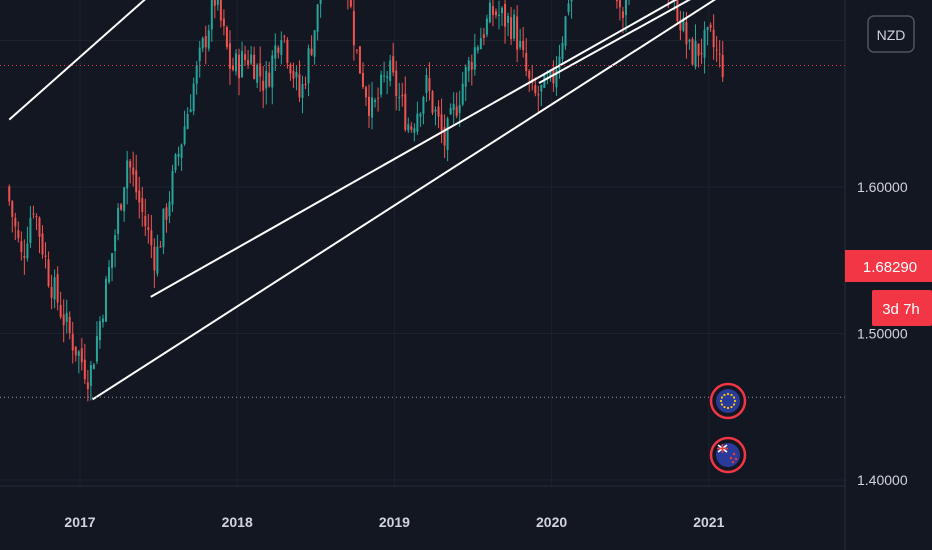  I want to click on nz-flag-icon, so click(728, 455).